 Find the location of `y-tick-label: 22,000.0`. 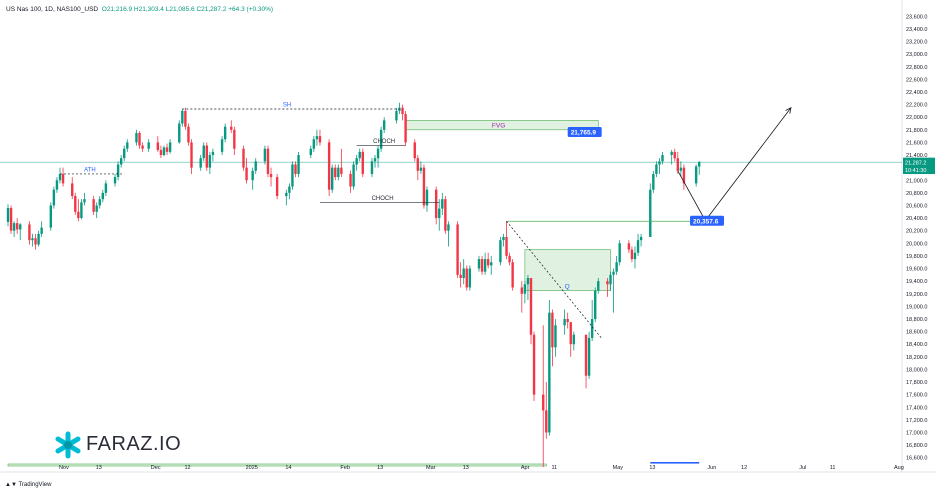

y-tick-label: 22,000.0 is located at coordinates (916, 118).